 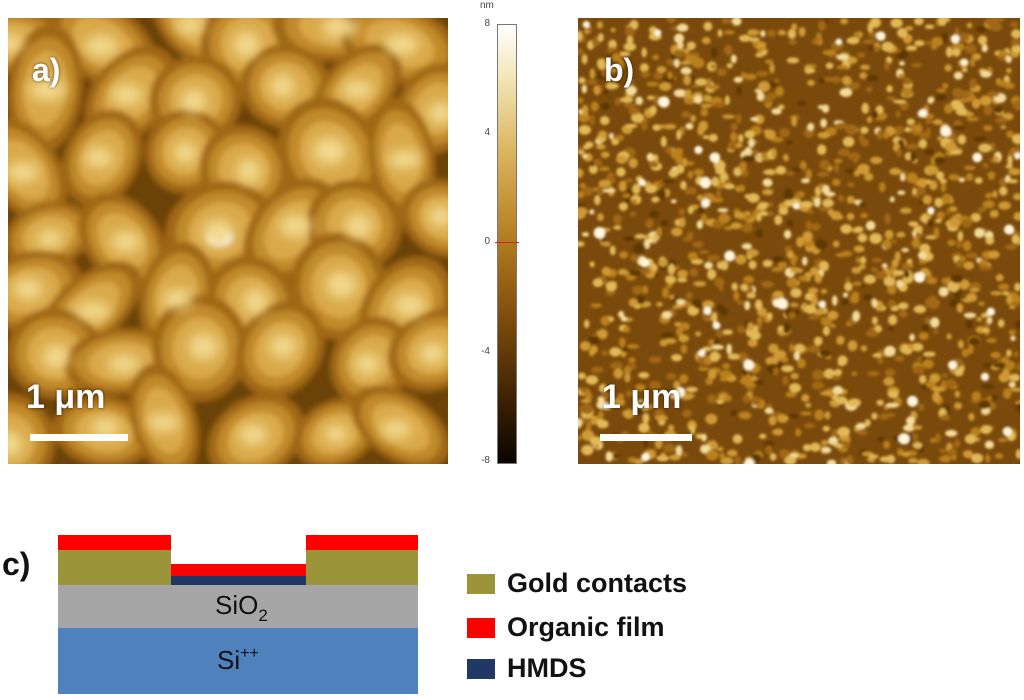 I want to click on organic-film-channel, so click(x=238, y=570).